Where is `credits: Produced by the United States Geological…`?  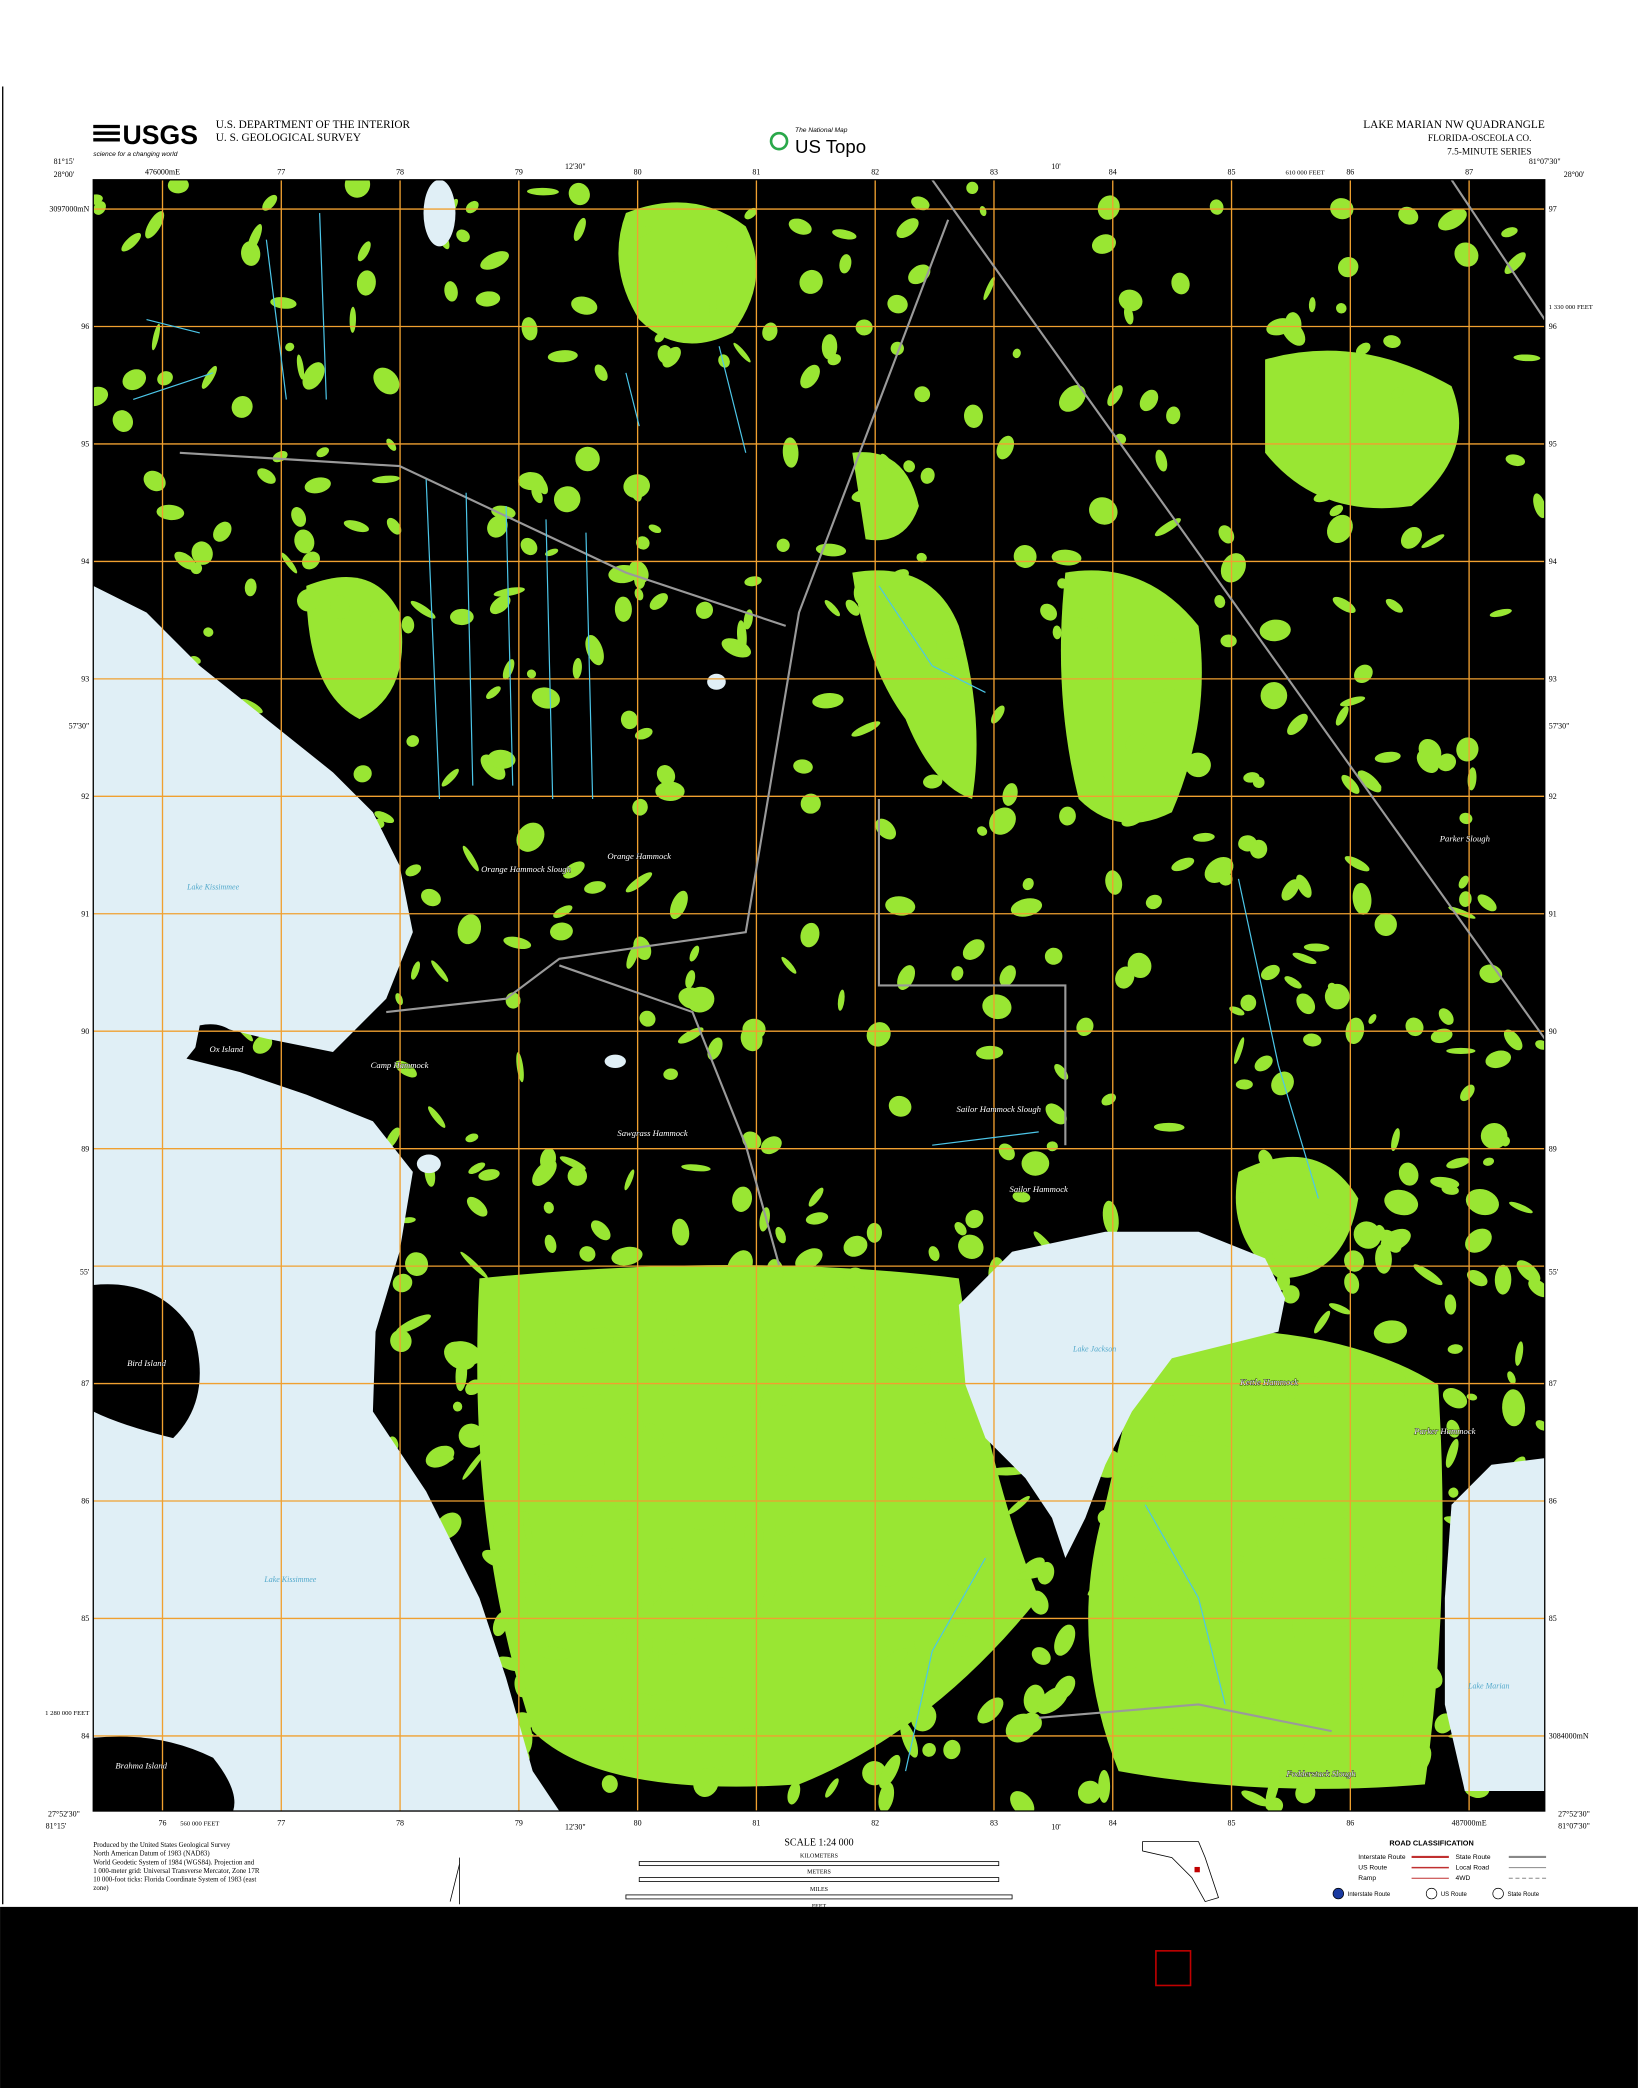
credits: Produced by the United States Geological… is located at coordinates (176, 1867).